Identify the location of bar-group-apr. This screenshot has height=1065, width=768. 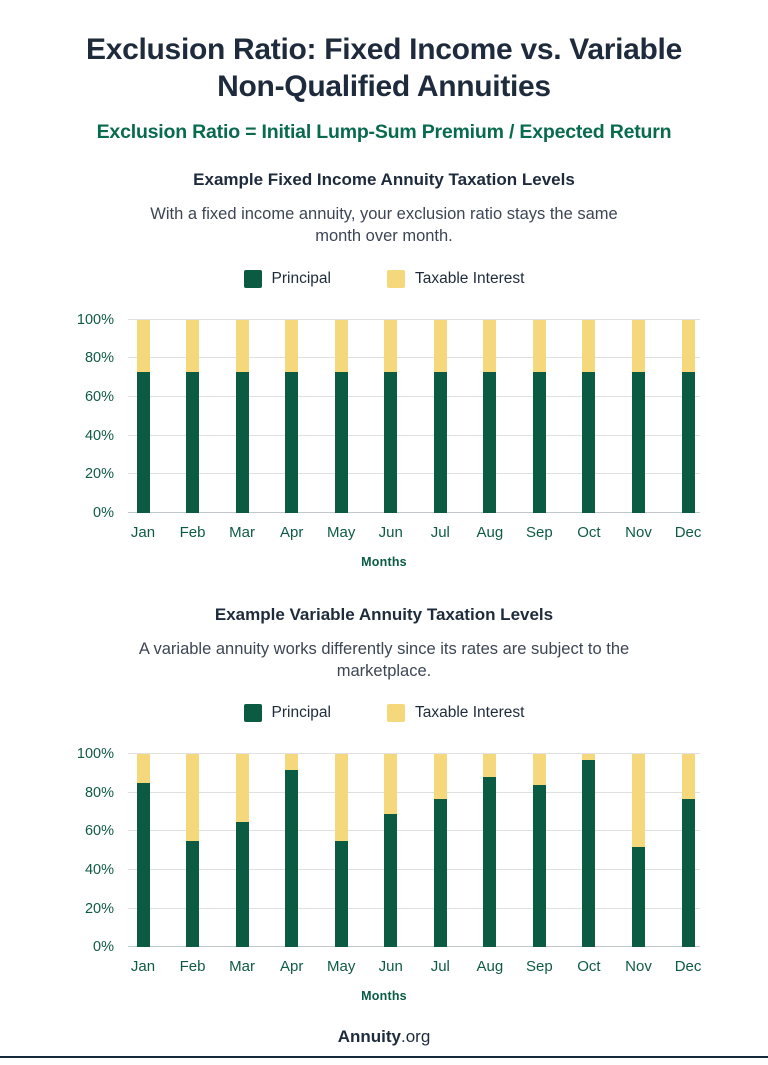
(292, 851).